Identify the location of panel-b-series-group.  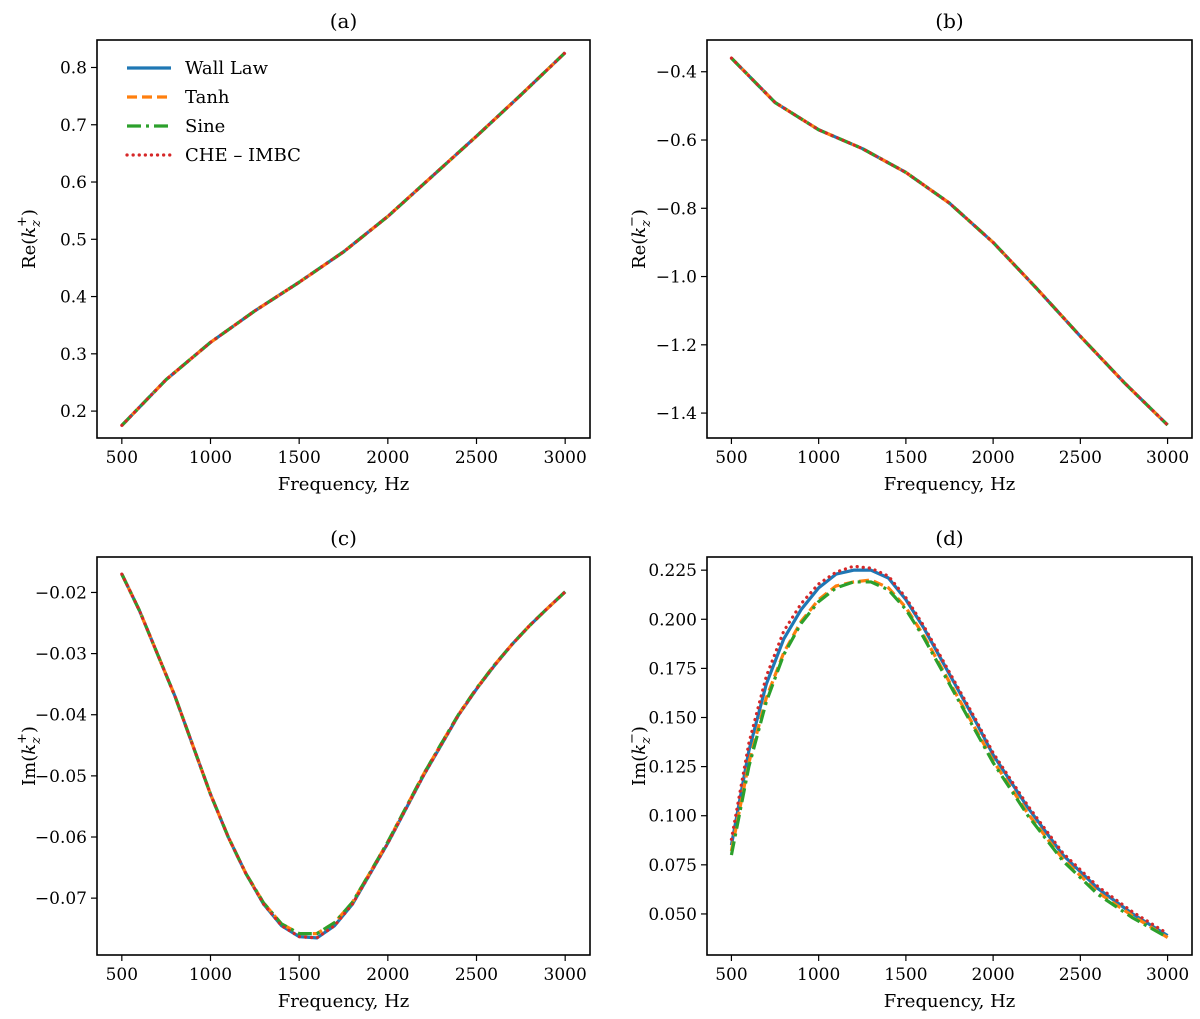
(949, 241).